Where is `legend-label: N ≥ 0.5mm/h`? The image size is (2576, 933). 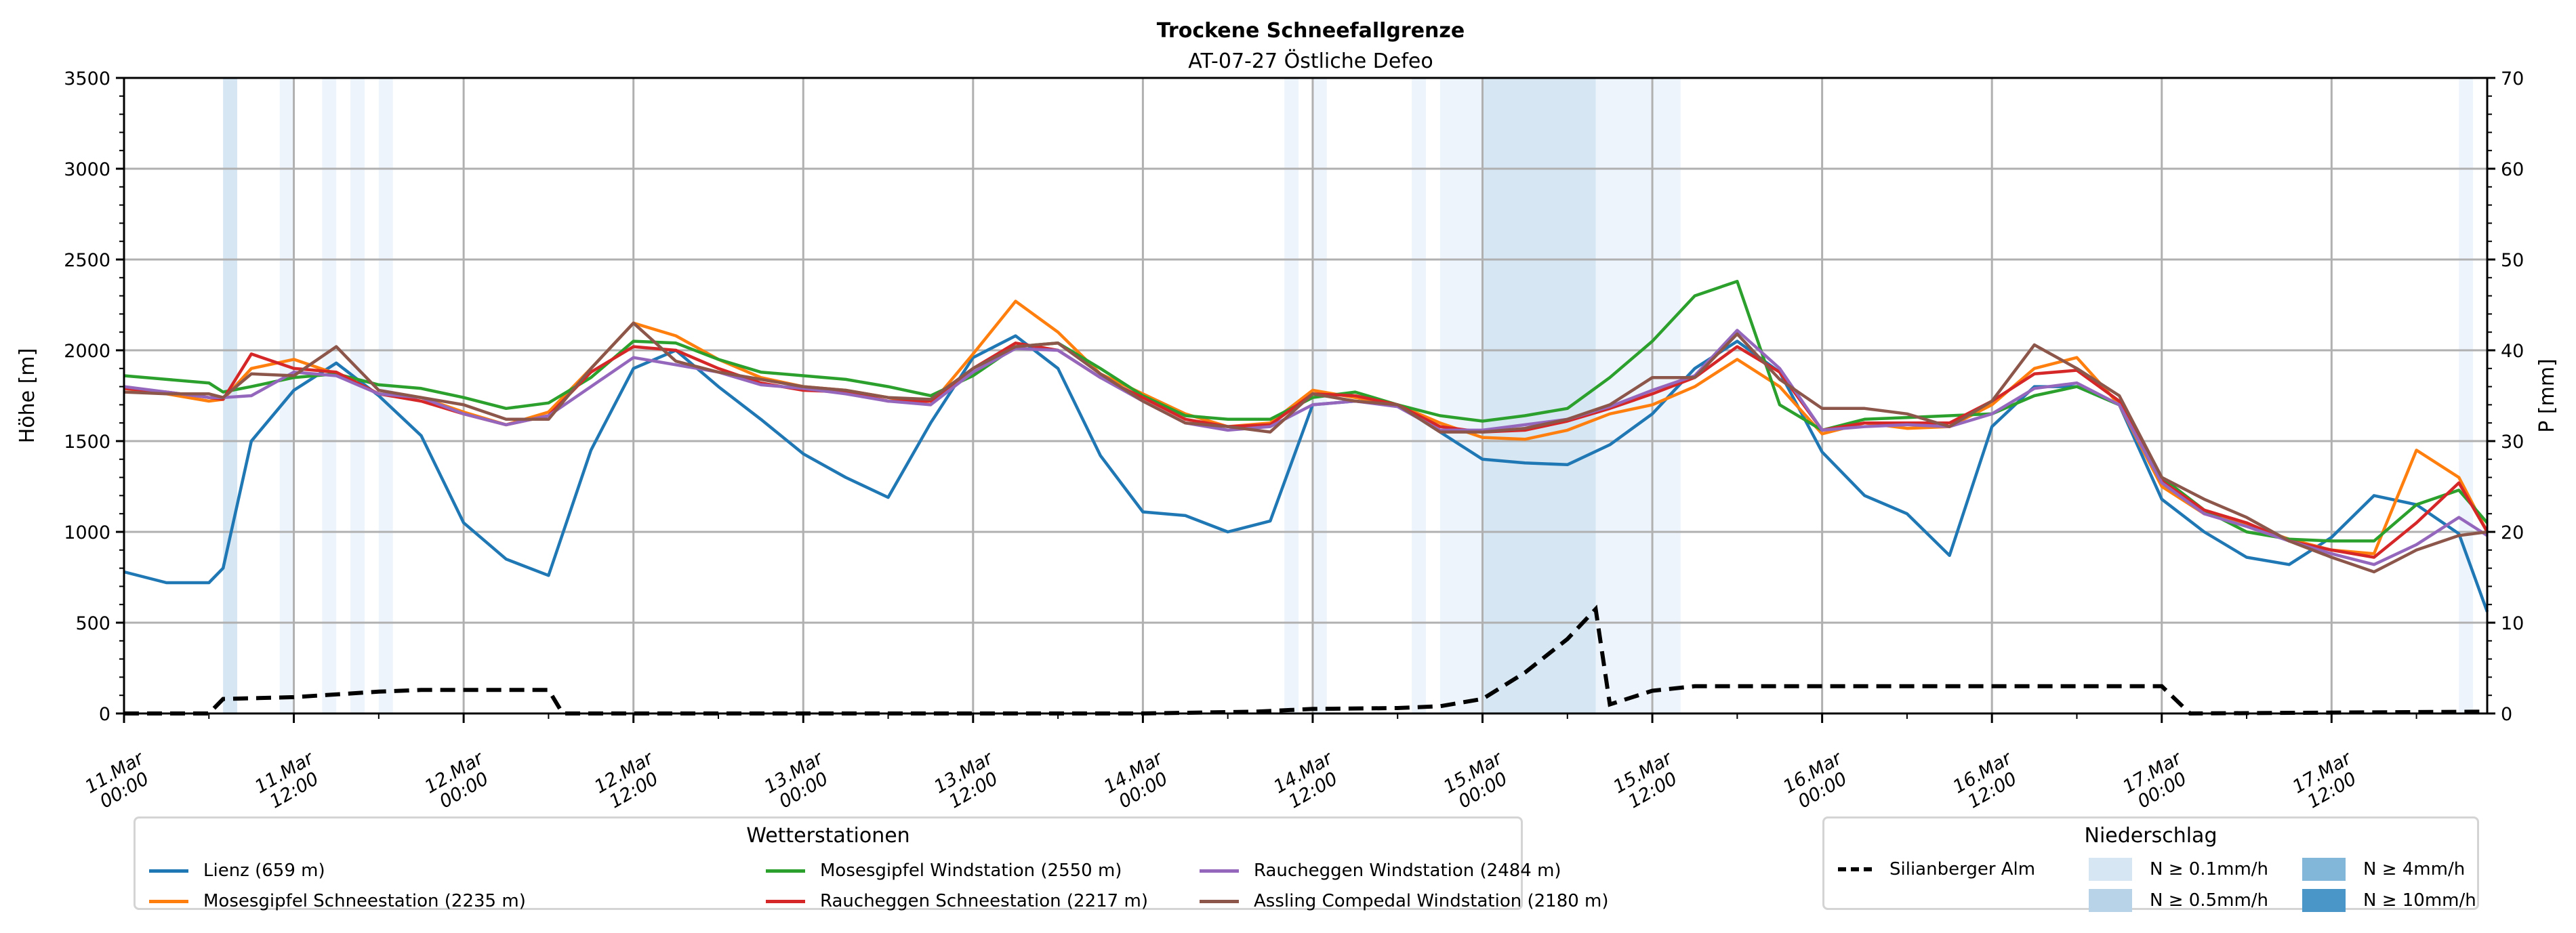
legend-label: N ≥ 0.5mm/h is located at coordinates (2210, 900).